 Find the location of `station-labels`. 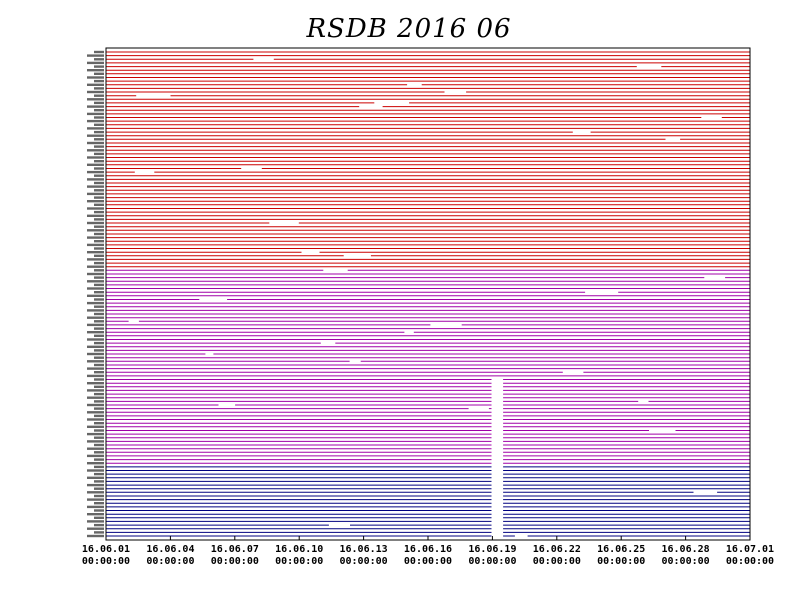

station-labels is located at coordinates (95, 294).